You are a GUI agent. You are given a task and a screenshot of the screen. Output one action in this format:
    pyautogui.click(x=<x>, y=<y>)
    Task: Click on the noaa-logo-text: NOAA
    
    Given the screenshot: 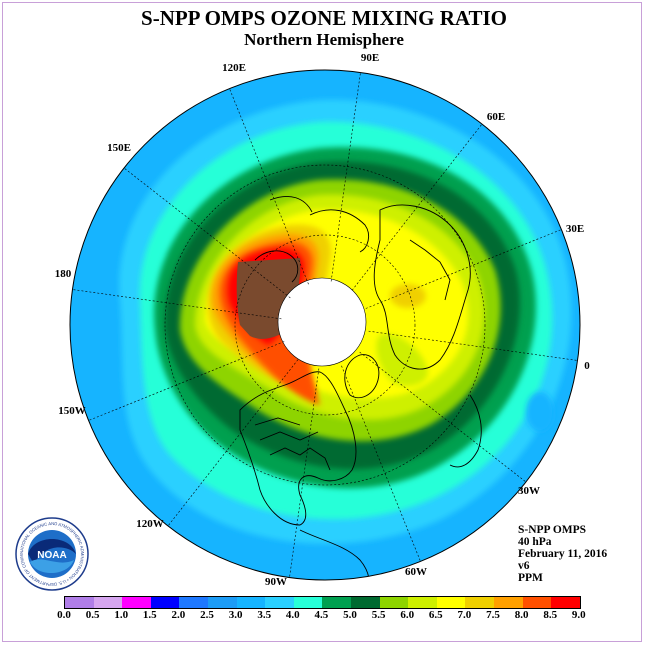 What is the action you would take?
    pyautogui.click(x=51, y=555)
    